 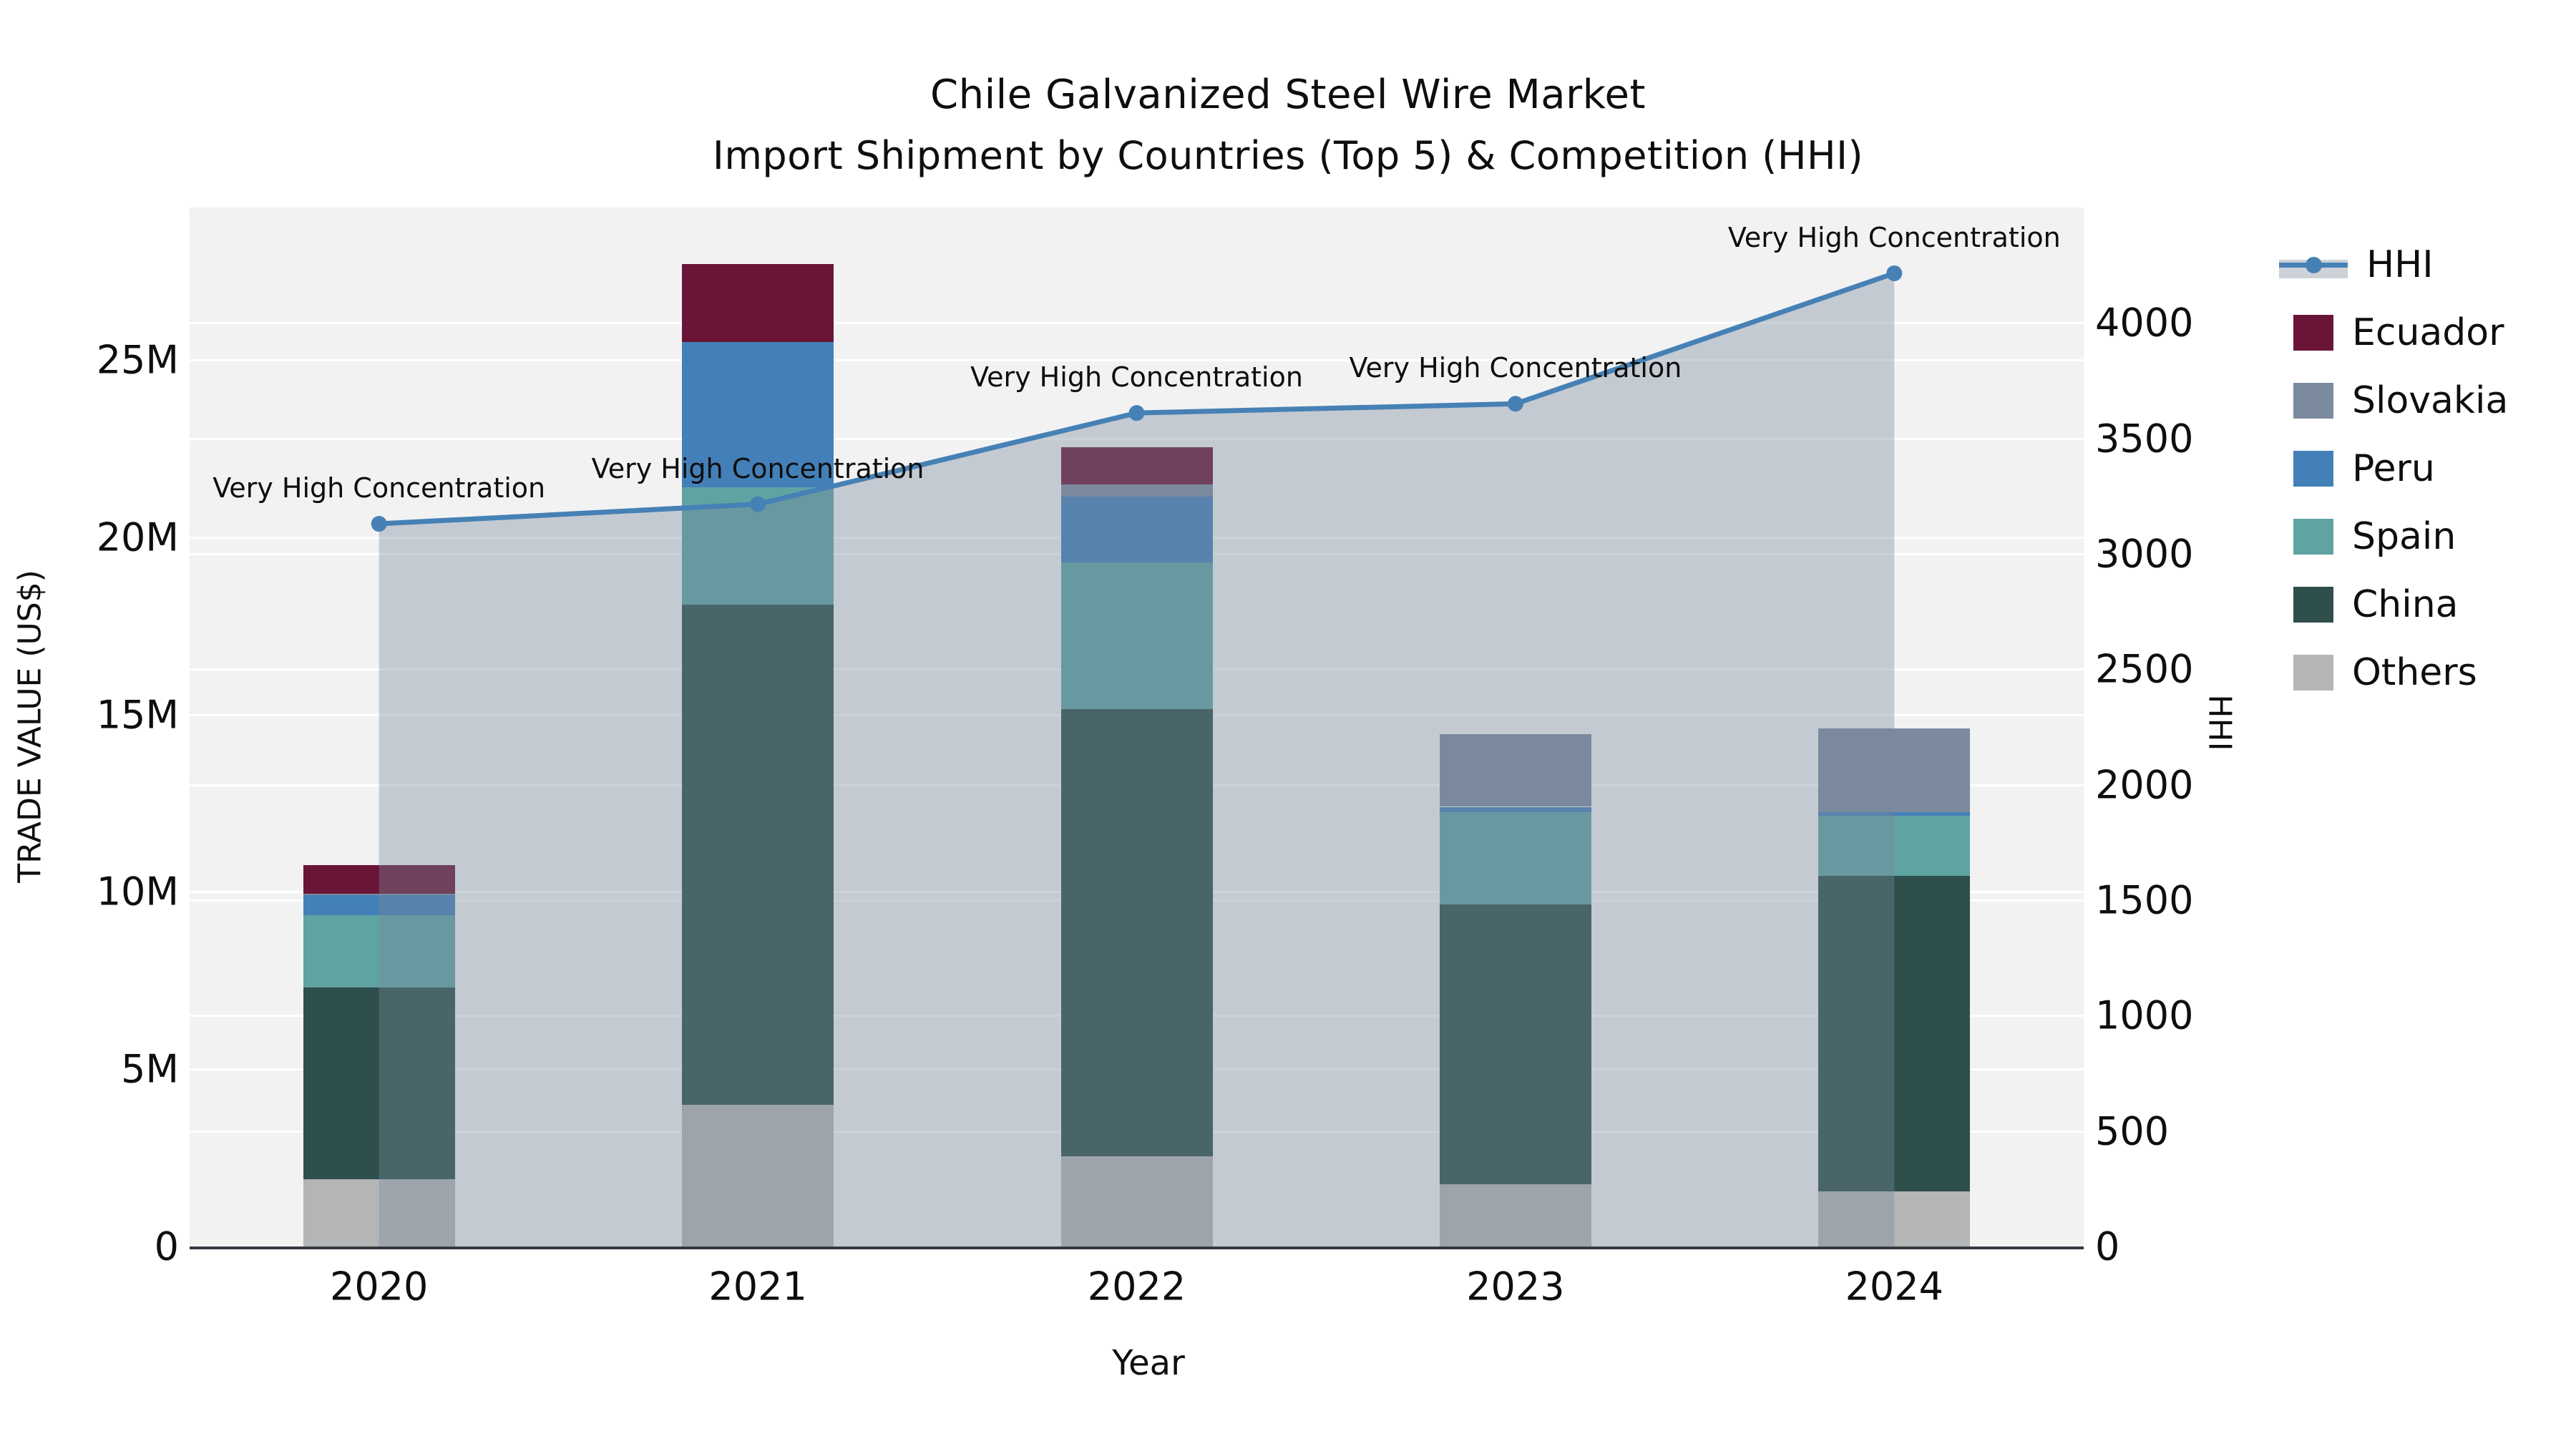 What do you see at coordinates (2414, 672) in the screenshot?
I see `legend-label-others: Others` at bounding box center [2414, 672].